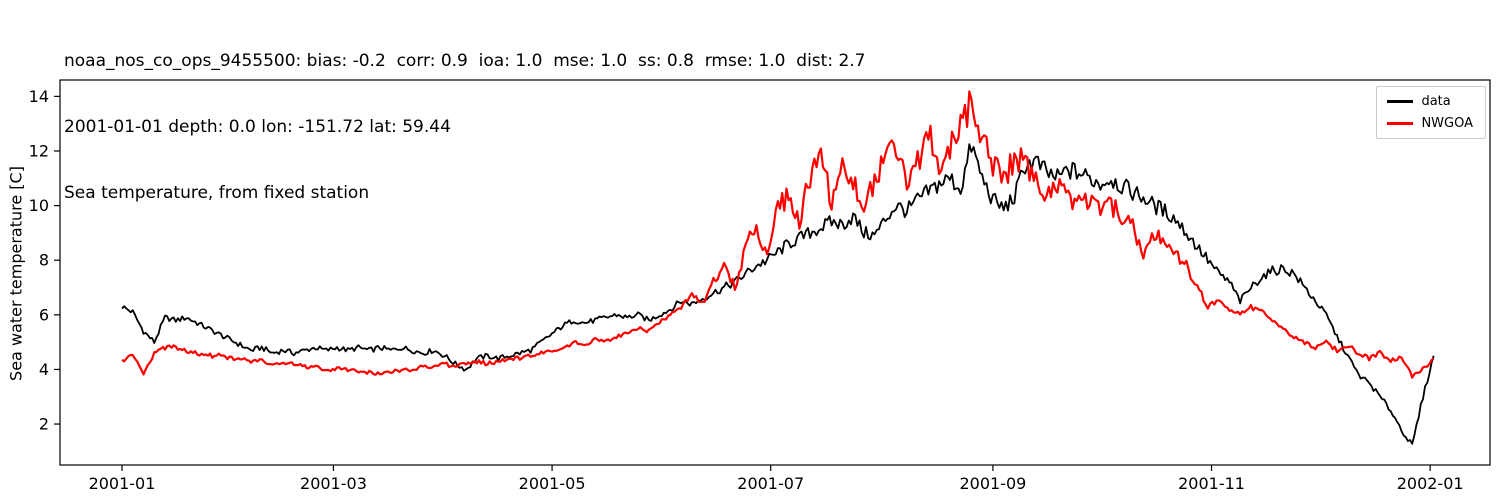 The height and width of the screenshot is (500, 1500). Describe the element at coordinates (39, 205) in the screenshot. I see `svg-text: 10` at that location.